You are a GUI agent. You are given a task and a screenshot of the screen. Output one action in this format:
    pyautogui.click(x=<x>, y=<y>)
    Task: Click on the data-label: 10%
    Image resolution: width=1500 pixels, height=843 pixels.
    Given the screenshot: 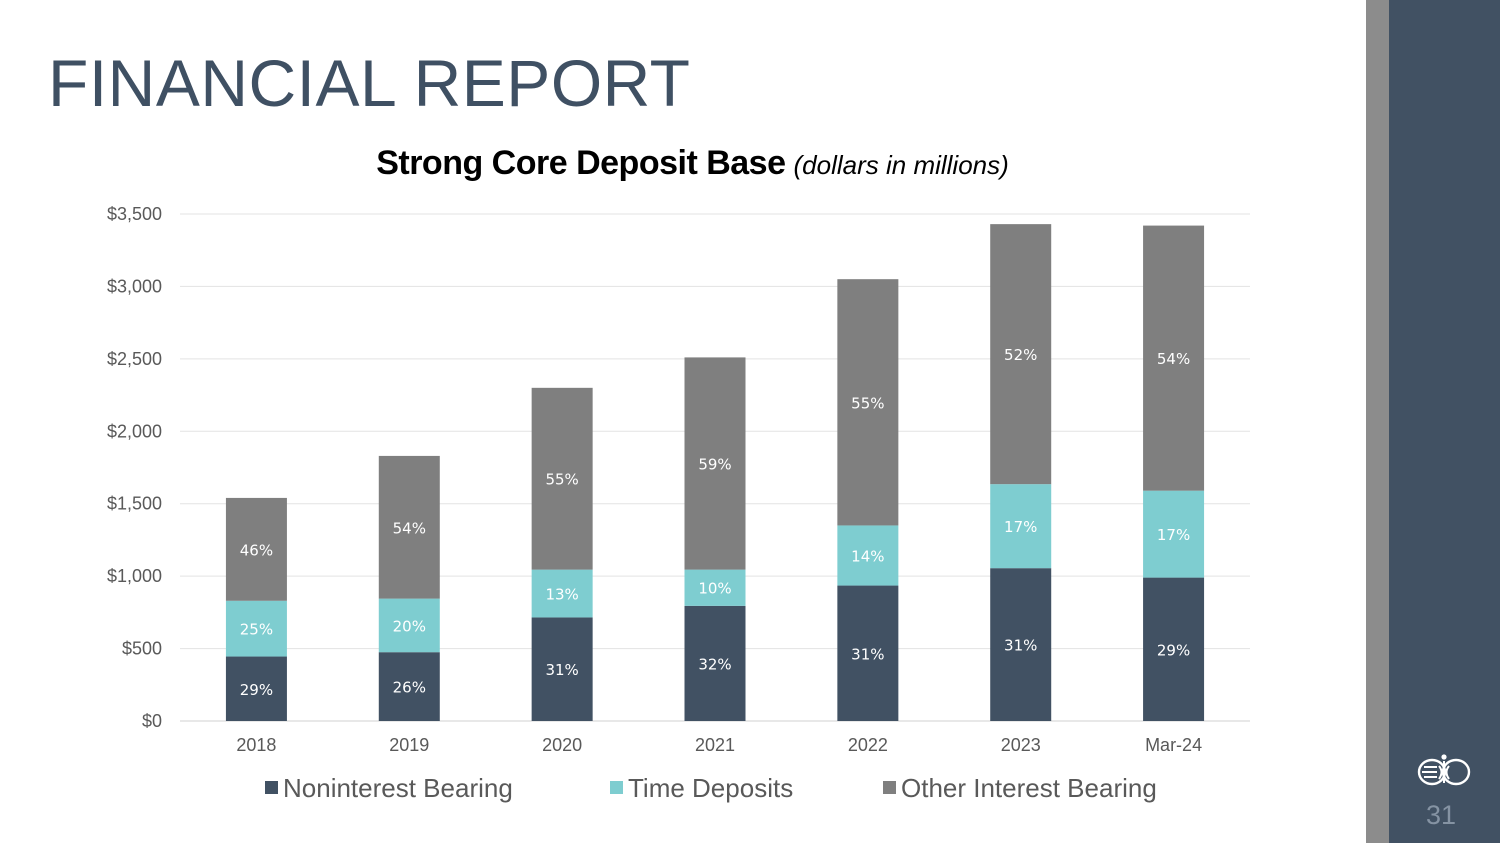 What is the action you would take?
    pyautogui.click(x=714, y=589)
    